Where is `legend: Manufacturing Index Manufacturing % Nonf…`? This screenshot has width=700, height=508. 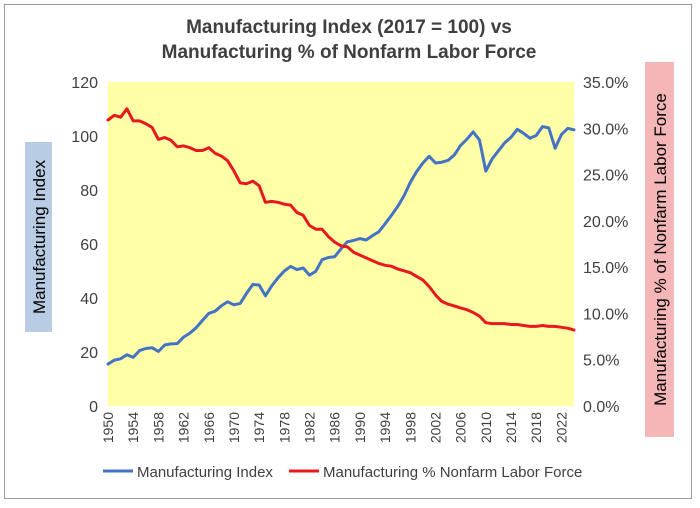 legend: Manufacturing Index Manufacturing % Nonf… is located at coordinates (342, 472).